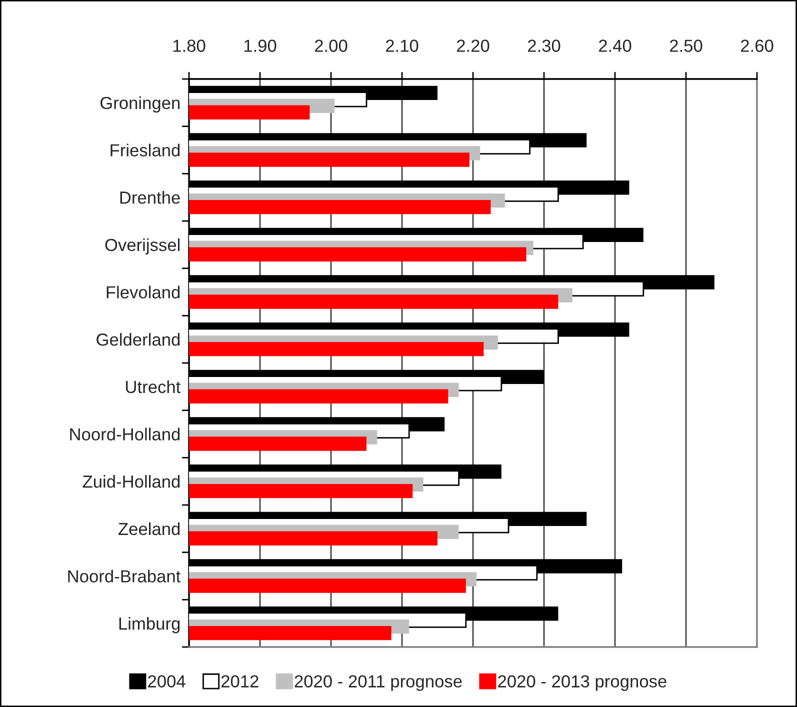 The width and height of the screenshot is (797, 707). I want to click on y-tick-label: Overijssel, so click(142, 246).